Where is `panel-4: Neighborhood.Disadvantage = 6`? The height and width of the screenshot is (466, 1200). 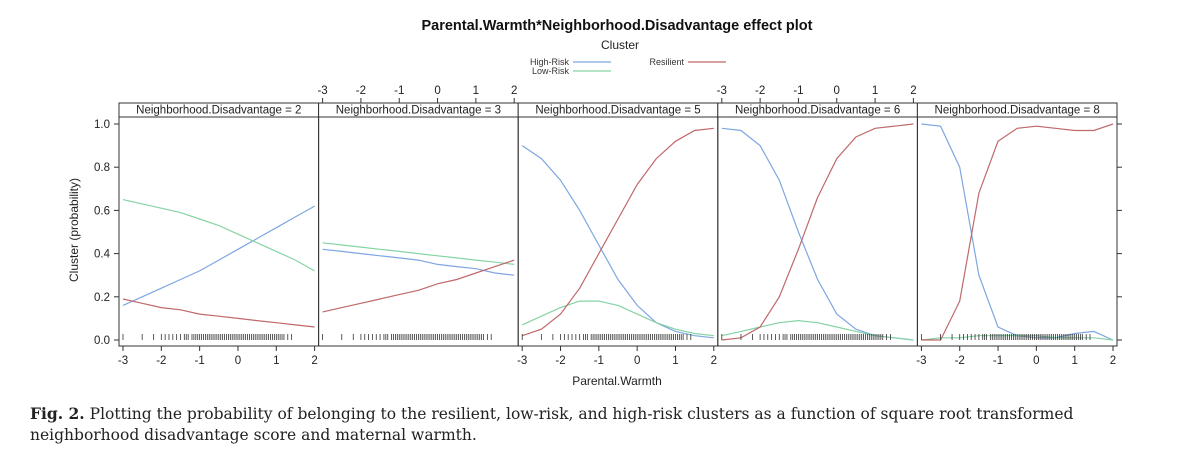
panel-4: Neighborhood.Disadvantage = 6 is located at coordinates (817, 224).